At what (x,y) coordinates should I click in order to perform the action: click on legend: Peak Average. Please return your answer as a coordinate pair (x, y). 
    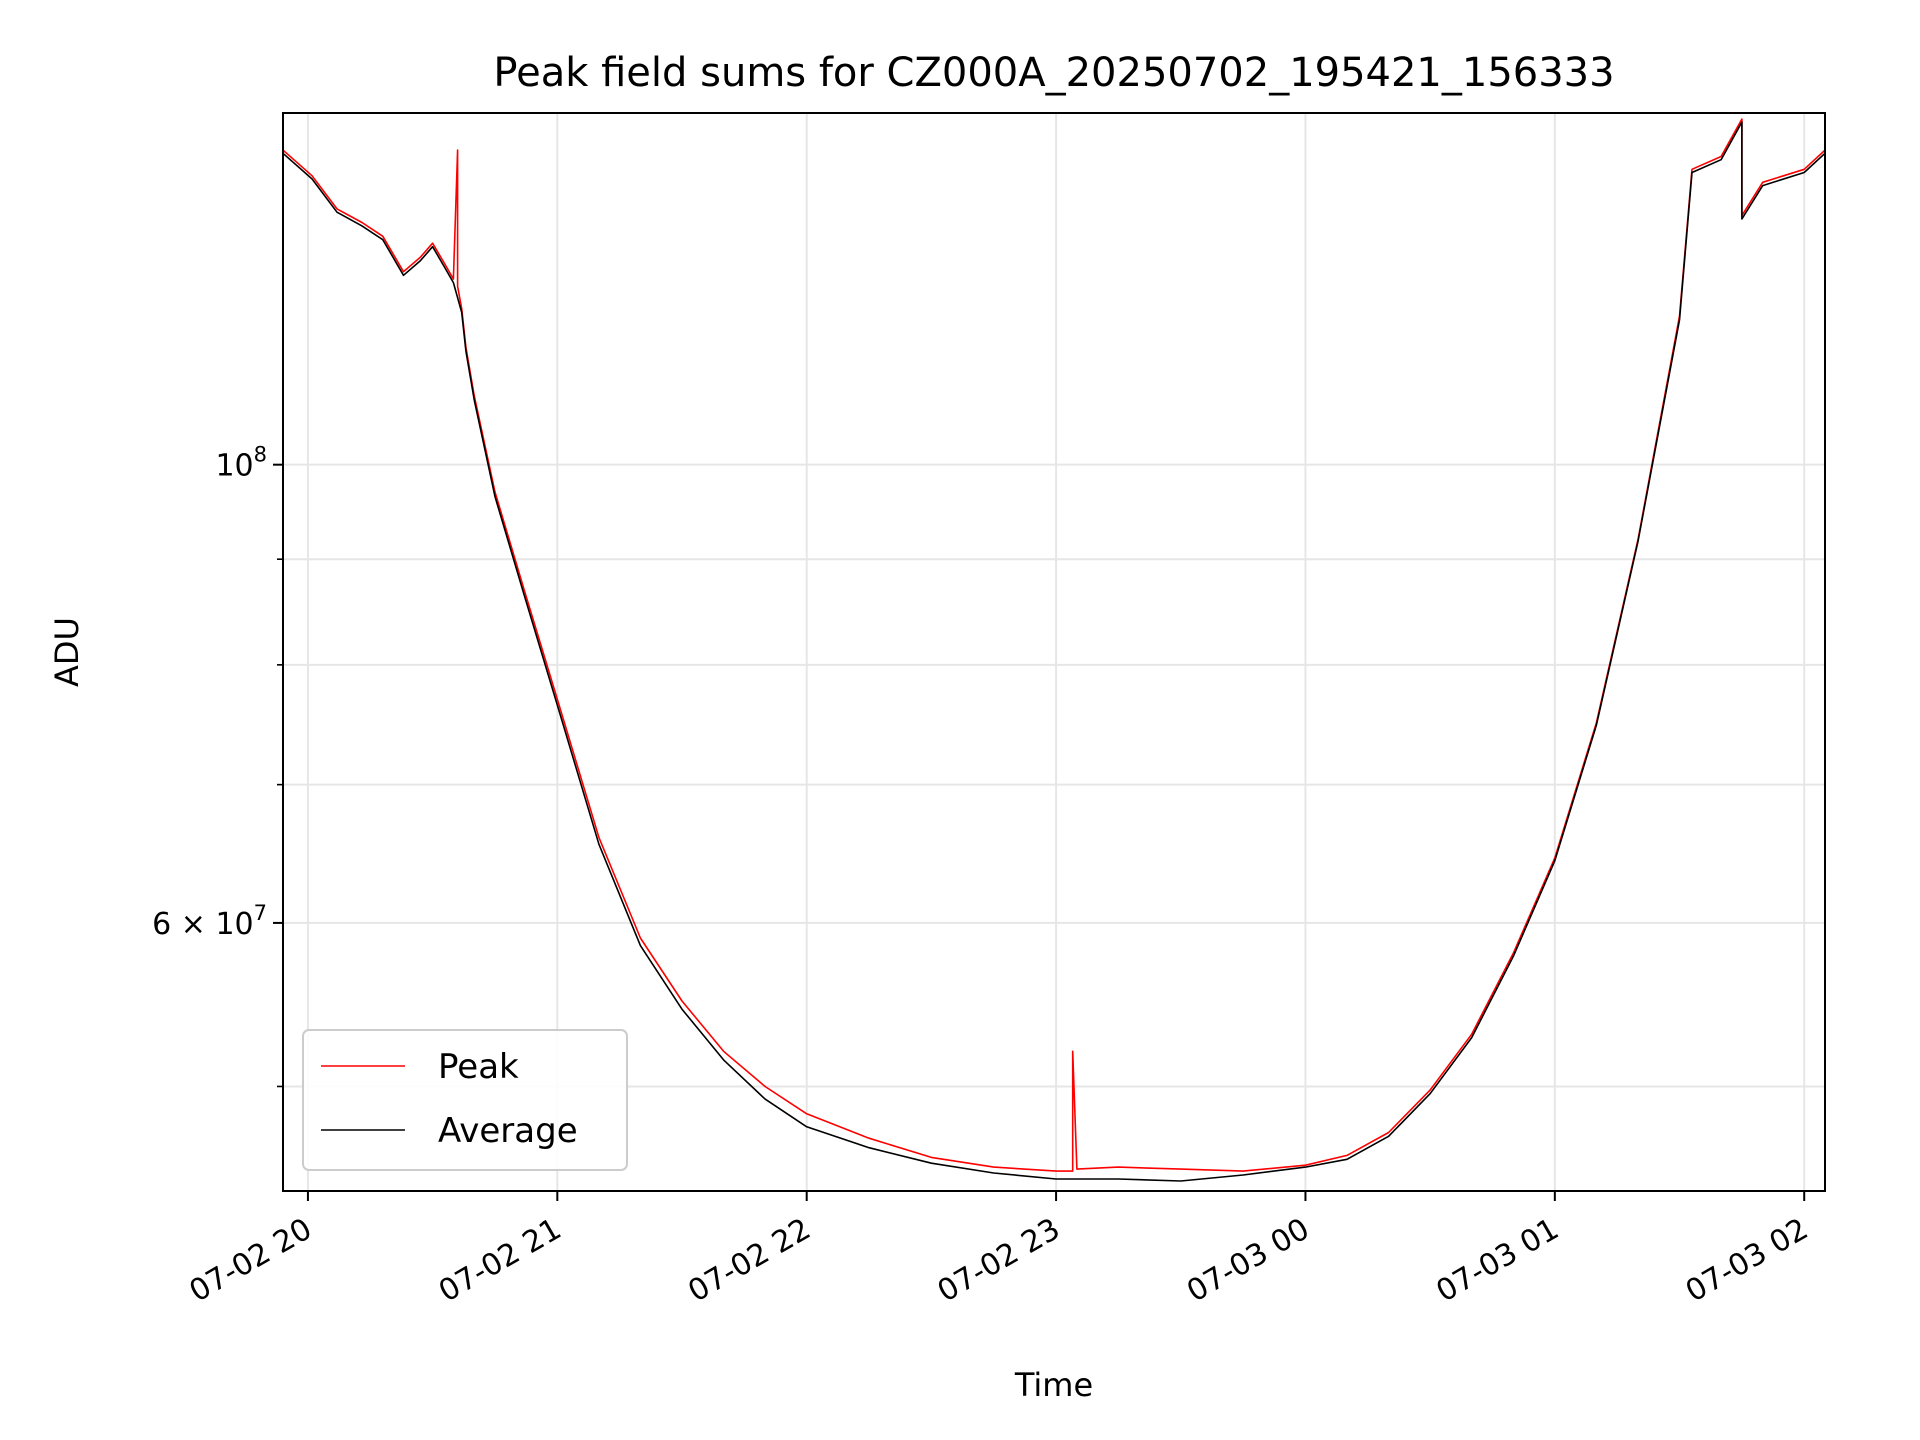
    Looking at the image, I should click on (465, 1100).